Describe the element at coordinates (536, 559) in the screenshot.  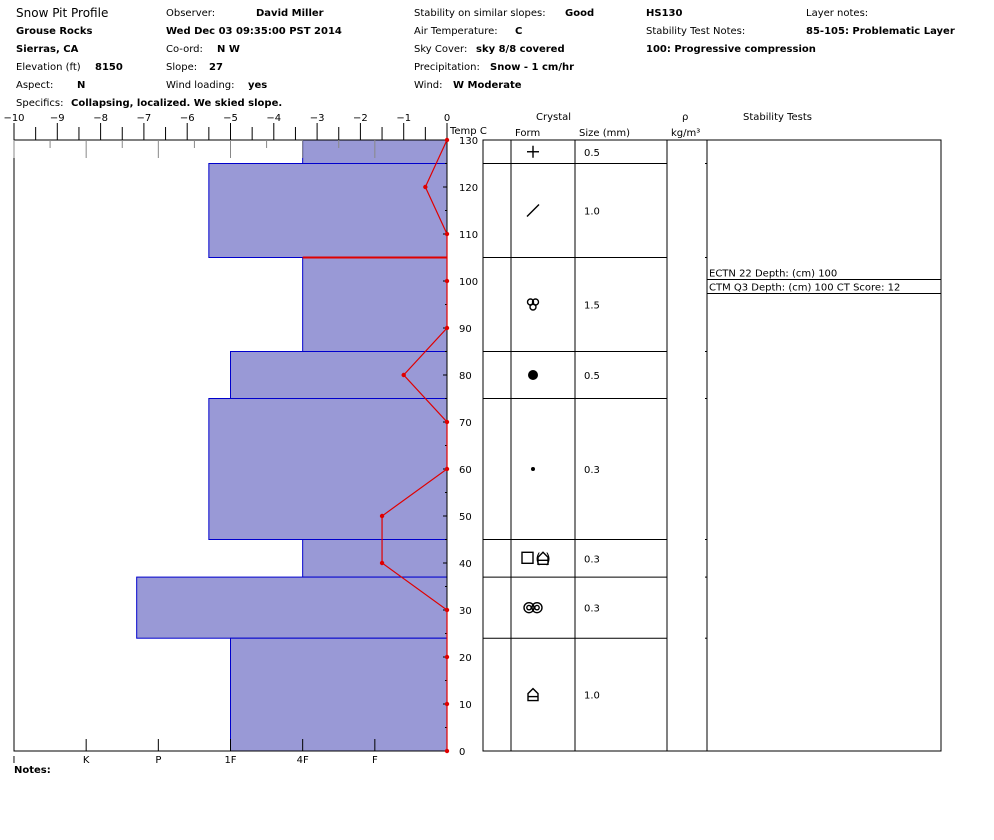
I see `faceted-depth-hoar-icon: ( )` at that location.